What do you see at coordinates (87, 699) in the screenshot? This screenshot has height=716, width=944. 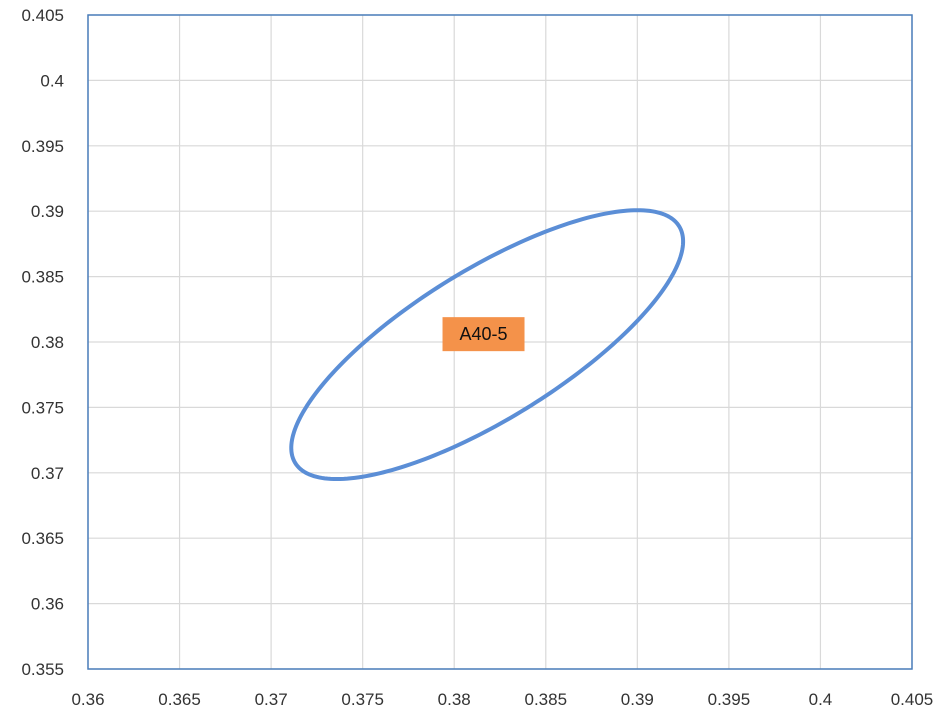 I see `x-tick-label: 0.36` at bounding box center [87, 699].